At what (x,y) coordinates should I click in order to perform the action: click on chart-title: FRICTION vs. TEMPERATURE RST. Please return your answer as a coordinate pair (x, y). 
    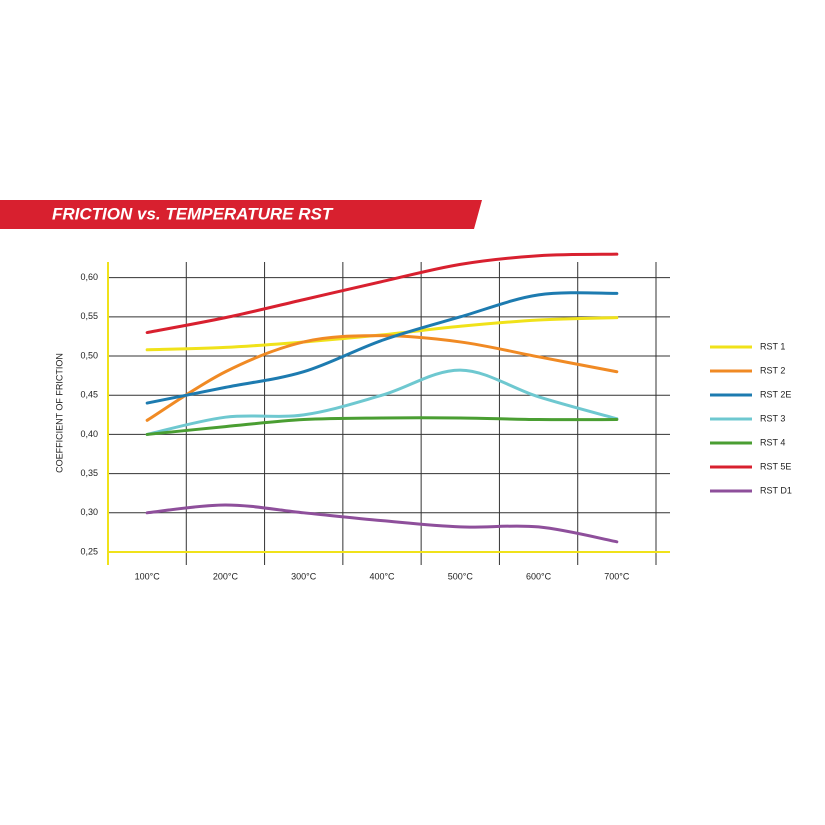
    Looking at the image, I should click on (193, 213).